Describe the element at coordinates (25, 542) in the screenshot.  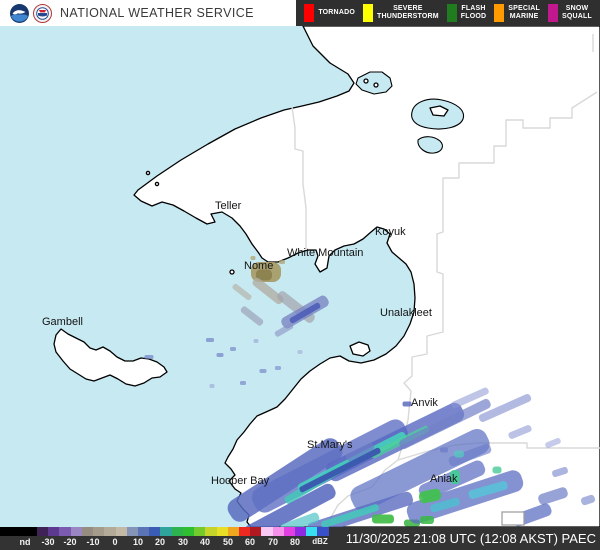
I see `tick-label: nd` at that location.